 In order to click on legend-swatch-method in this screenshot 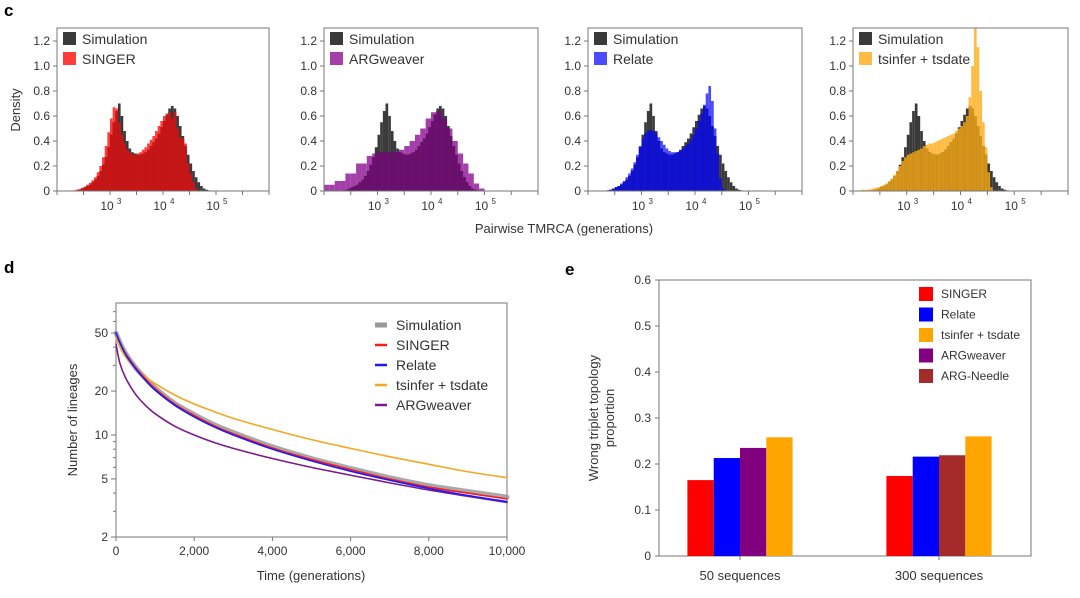, I will do `click(69, 58)`.